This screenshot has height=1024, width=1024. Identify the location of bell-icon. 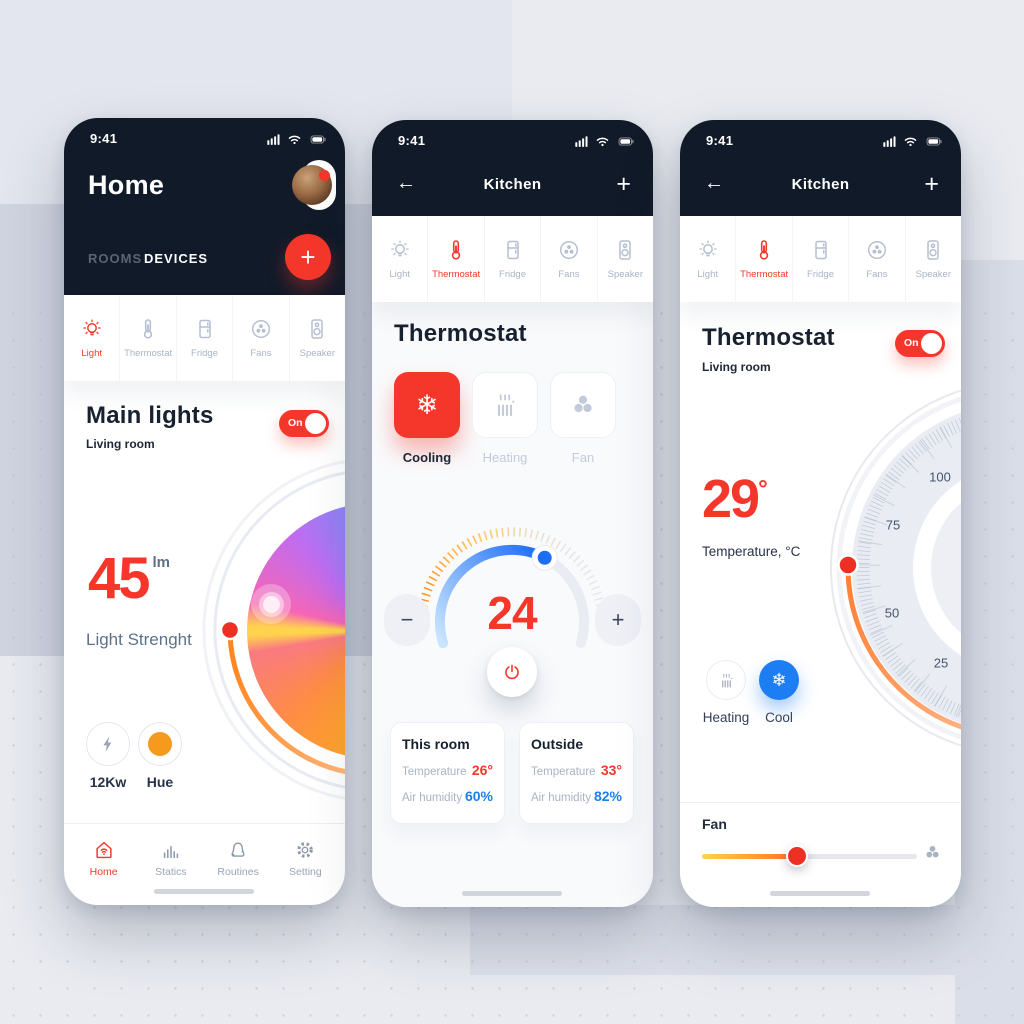
(238, 849).